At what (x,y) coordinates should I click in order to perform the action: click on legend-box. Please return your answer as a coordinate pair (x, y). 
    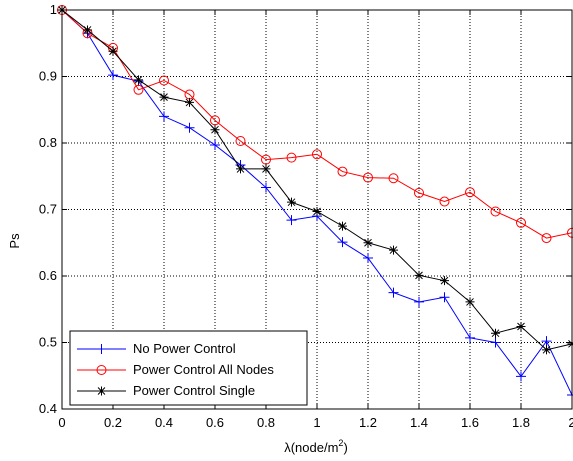
    Looking at the image, I should click on (188, 368).